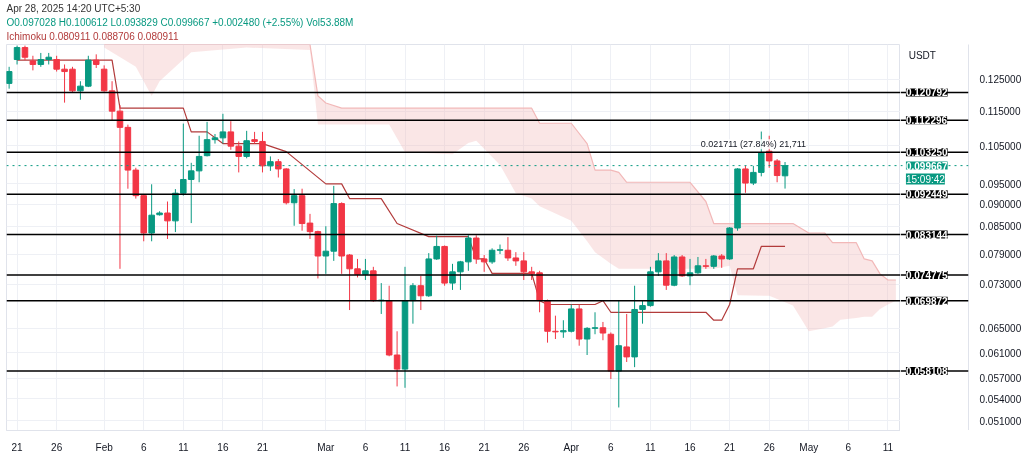  What do you see at coordinates (326, 447) in the screenshot?
I see `x-tick-label: Mar` at bounding box center [326, 447].